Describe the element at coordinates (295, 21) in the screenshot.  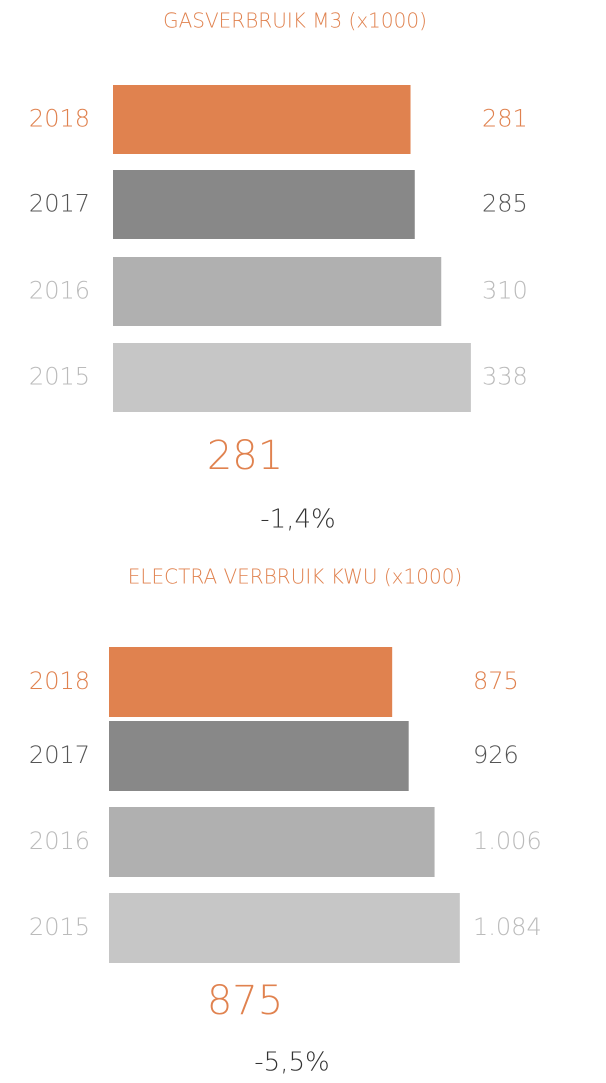
I see `chart-title: GASVERBRUIK M3 (x1000)` at that location.